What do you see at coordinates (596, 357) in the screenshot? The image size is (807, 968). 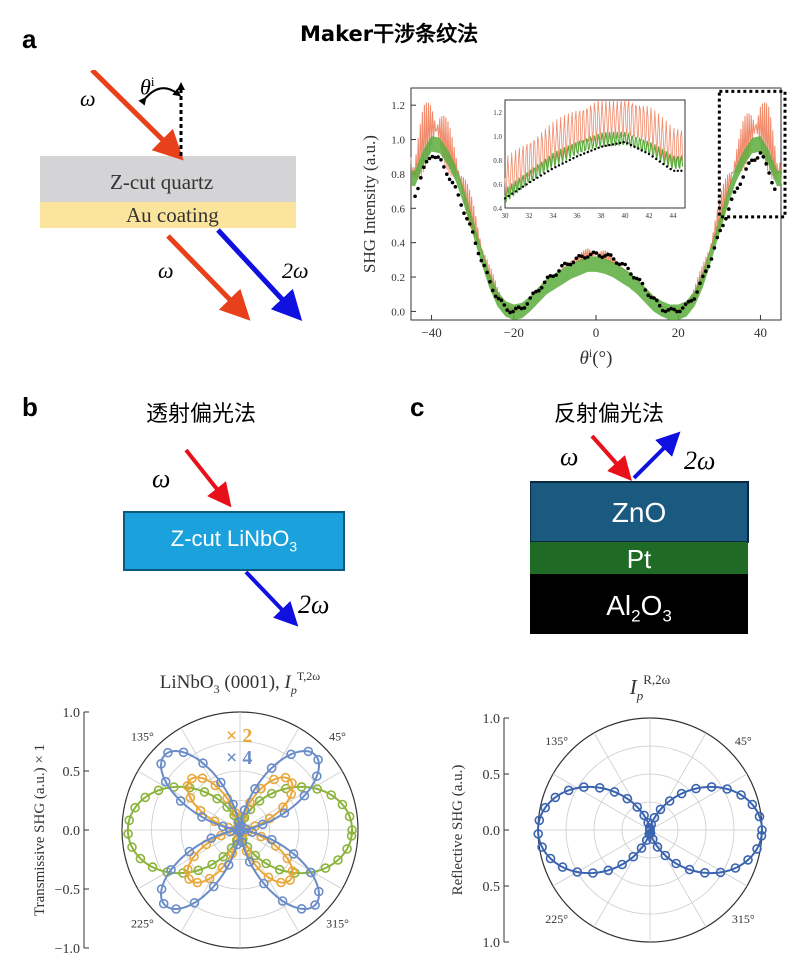 I see `x-axis-label: θi(°)` at bounding box center [596, 357].